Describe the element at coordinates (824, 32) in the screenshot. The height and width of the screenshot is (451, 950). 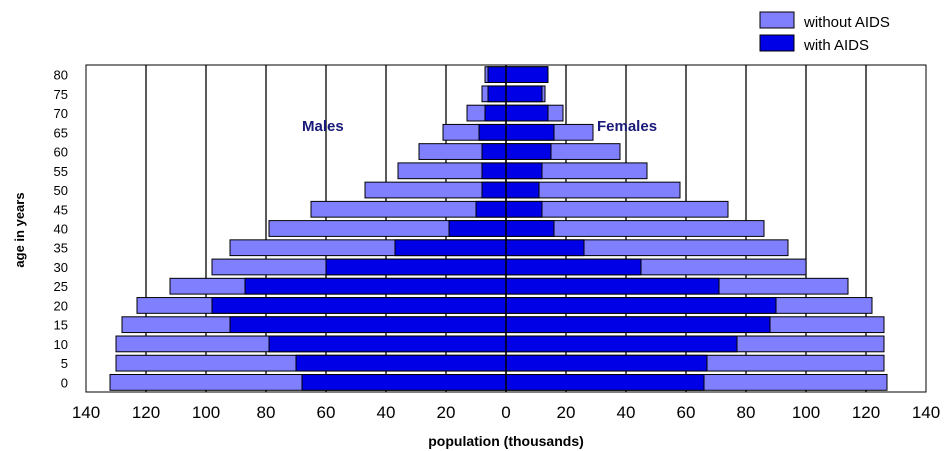
I see `legend: without AIDS with AIDS` at that location.